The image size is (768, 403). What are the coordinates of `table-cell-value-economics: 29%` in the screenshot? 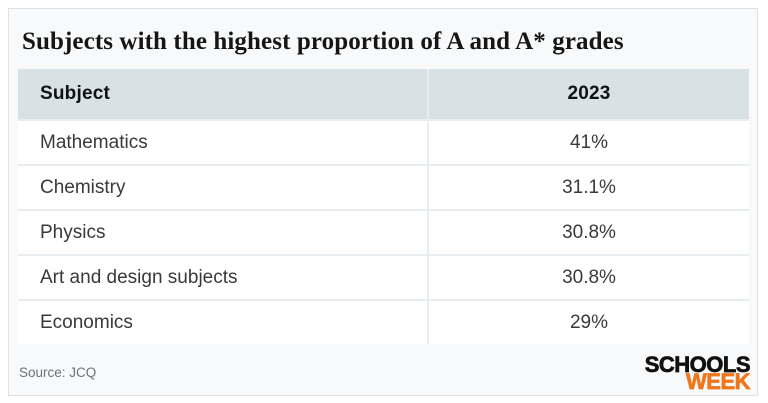 It's located at (589, 322).